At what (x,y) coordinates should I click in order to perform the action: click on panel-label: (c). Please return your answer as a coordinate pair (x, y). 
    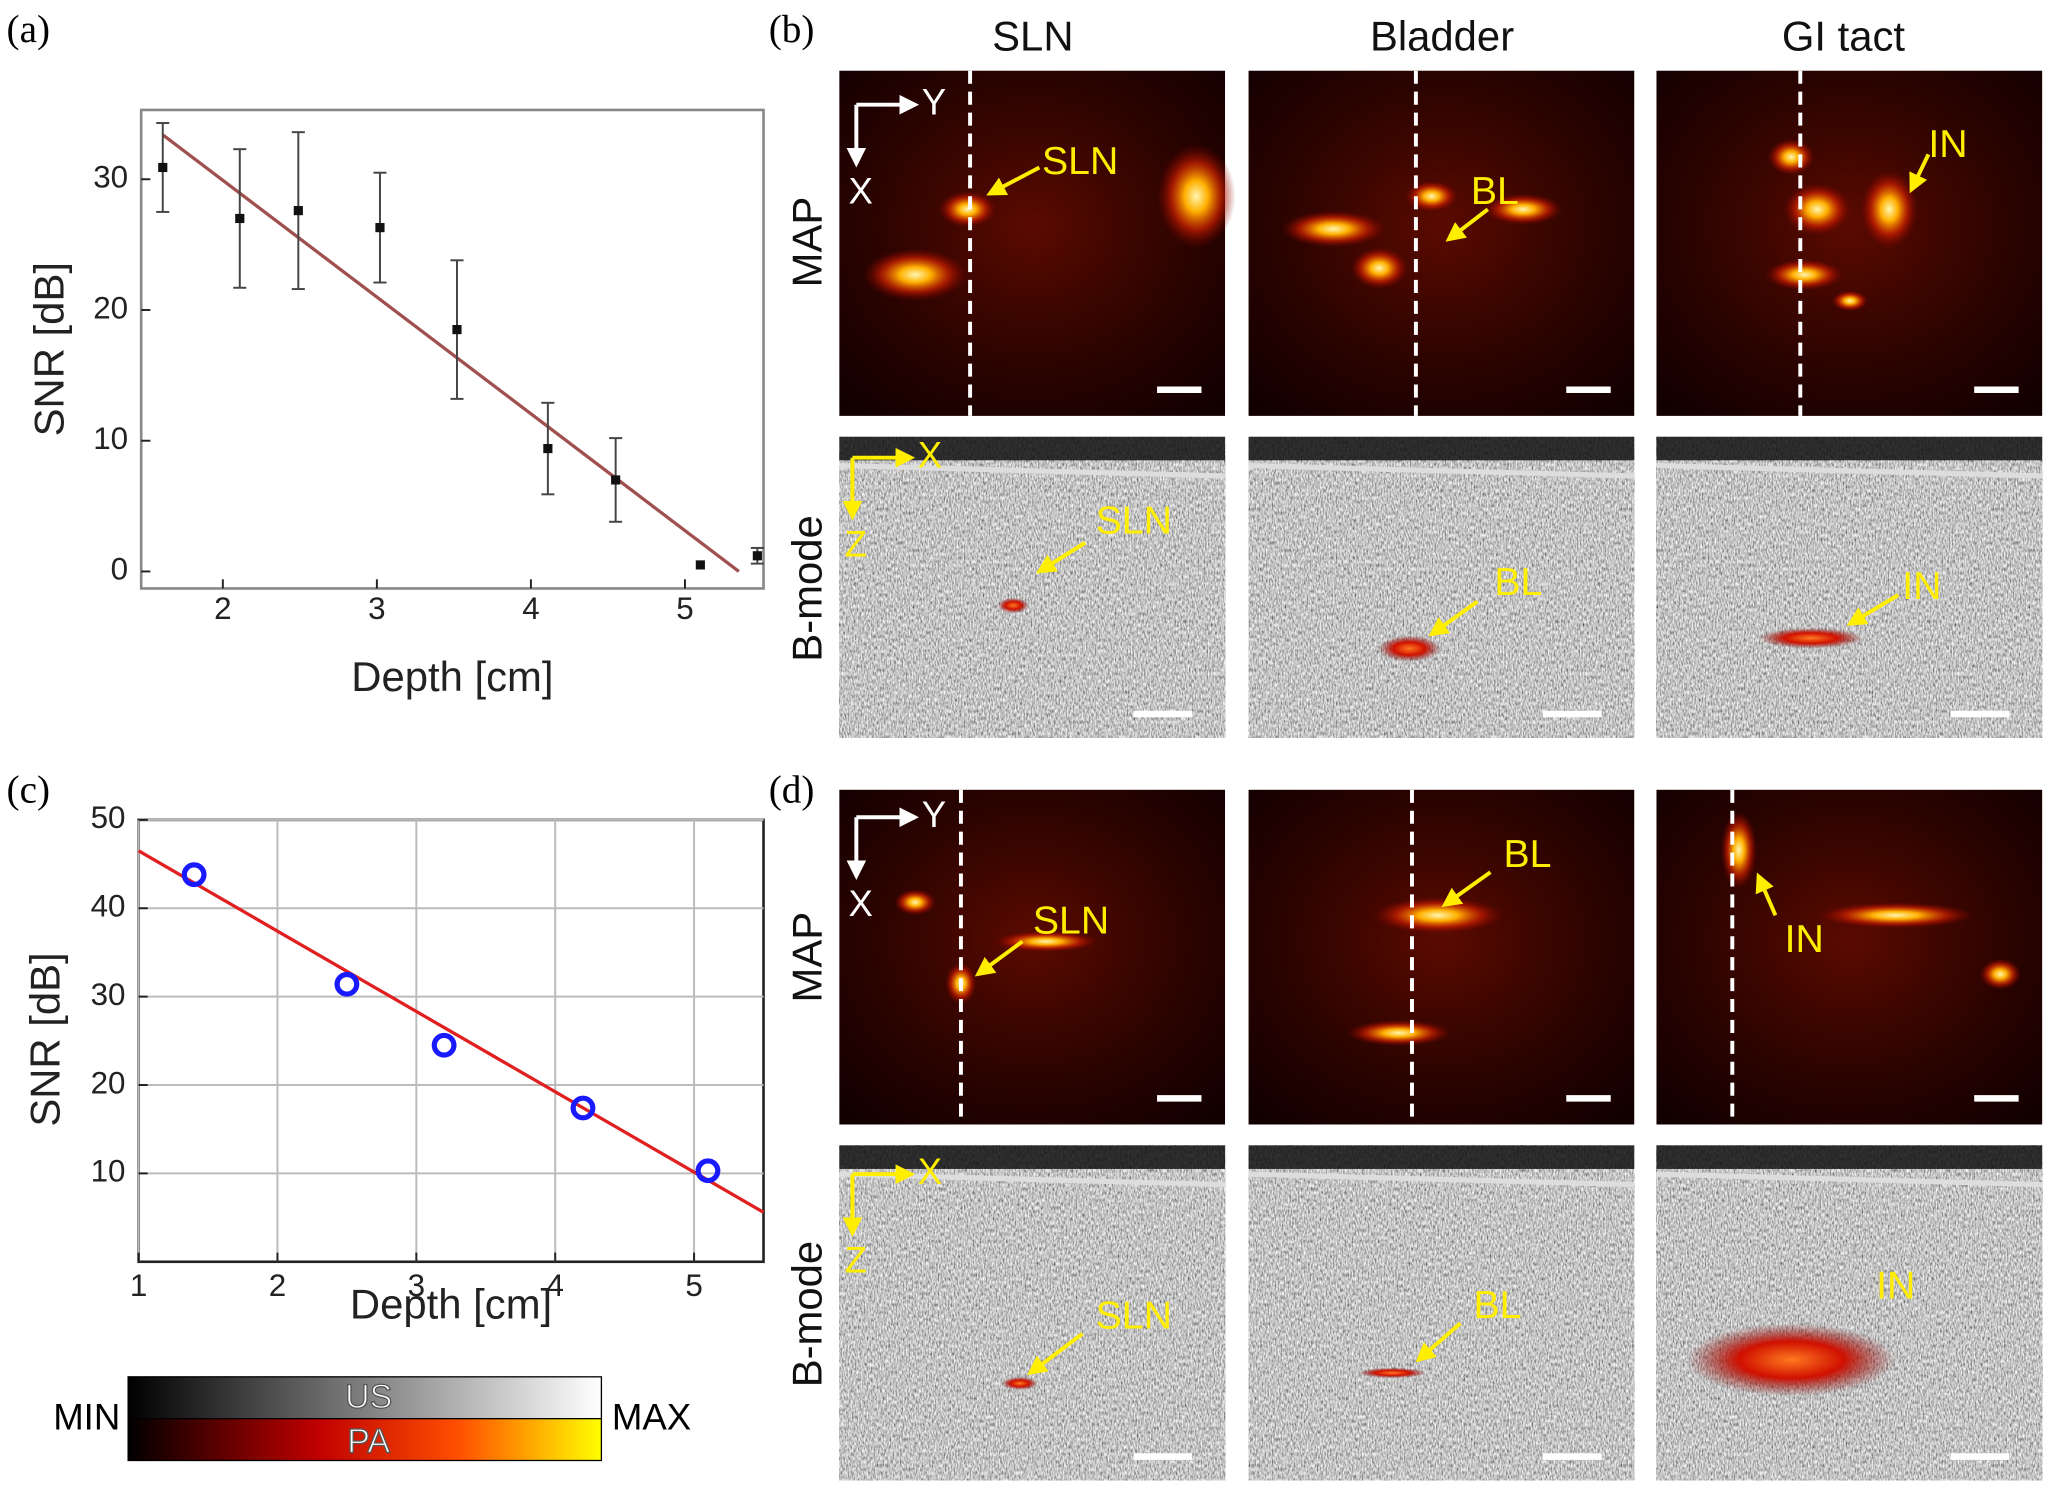
    Looking at the image, I should click on (29, 790).